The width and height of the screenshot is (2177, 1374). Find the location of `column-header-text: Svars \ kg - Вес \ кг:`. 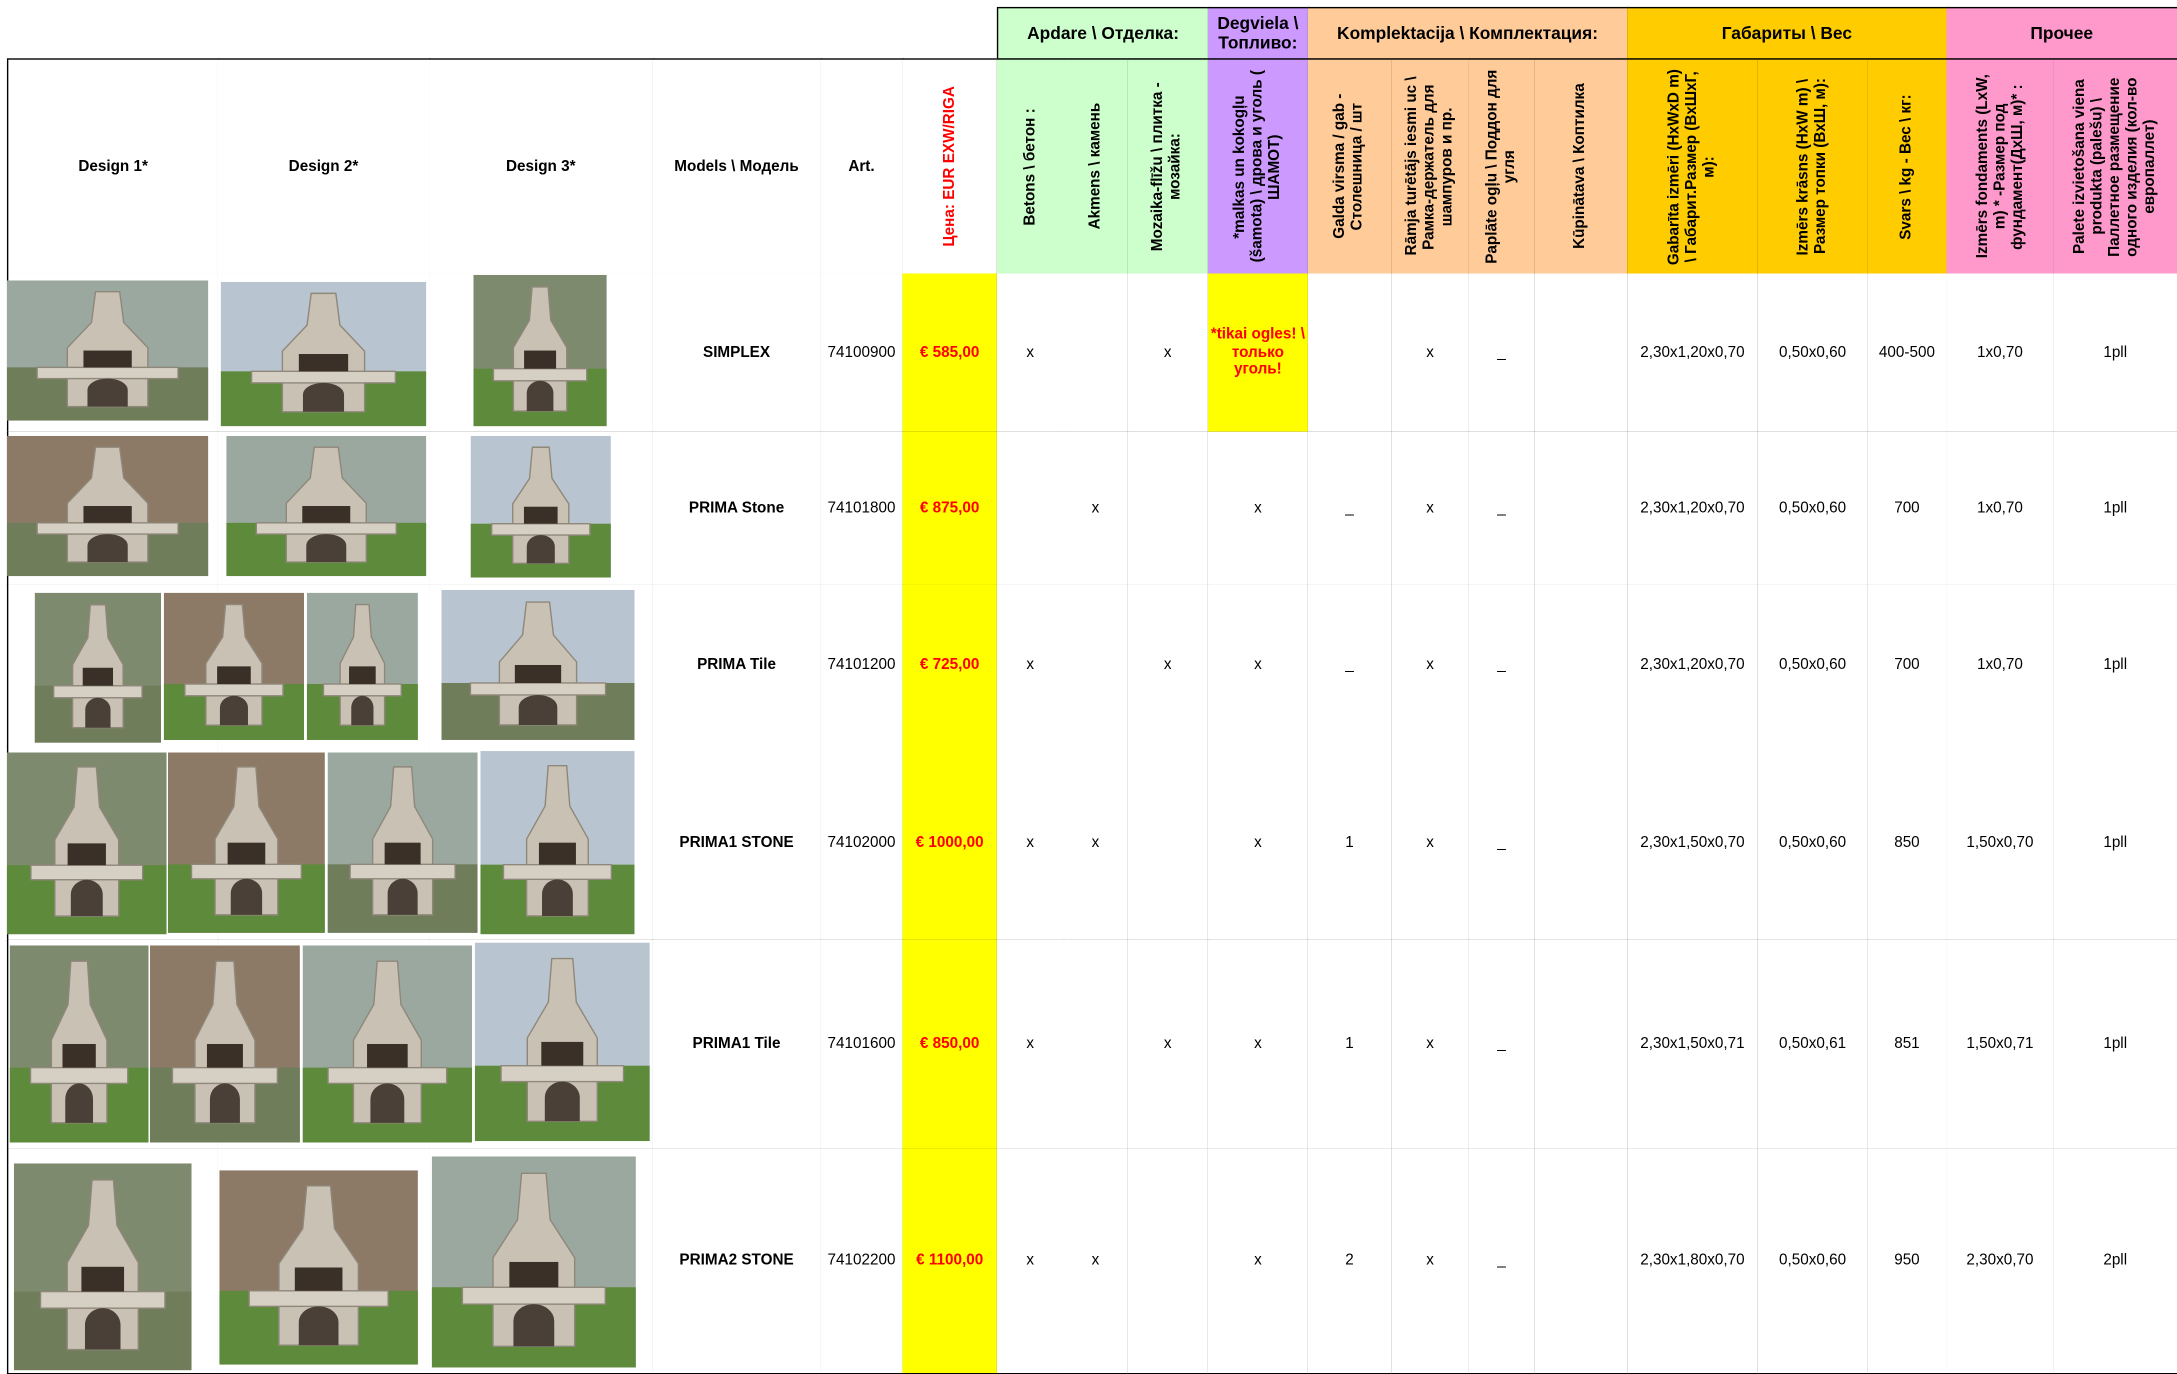

column-header-text: Svars \ kg - Вес \ кг: is located at coordinates (1906, 166).